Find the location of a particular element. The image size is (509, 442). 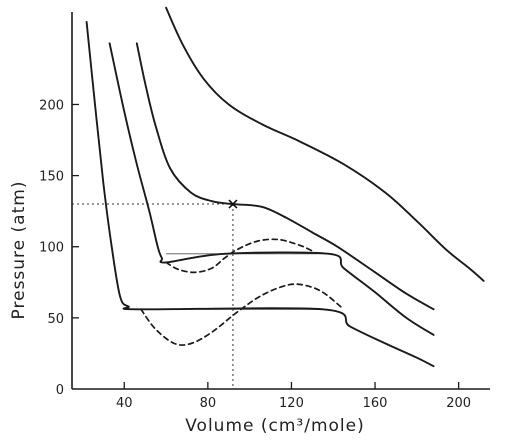

critical-point-mark-b is located at coordinates (233, 204).